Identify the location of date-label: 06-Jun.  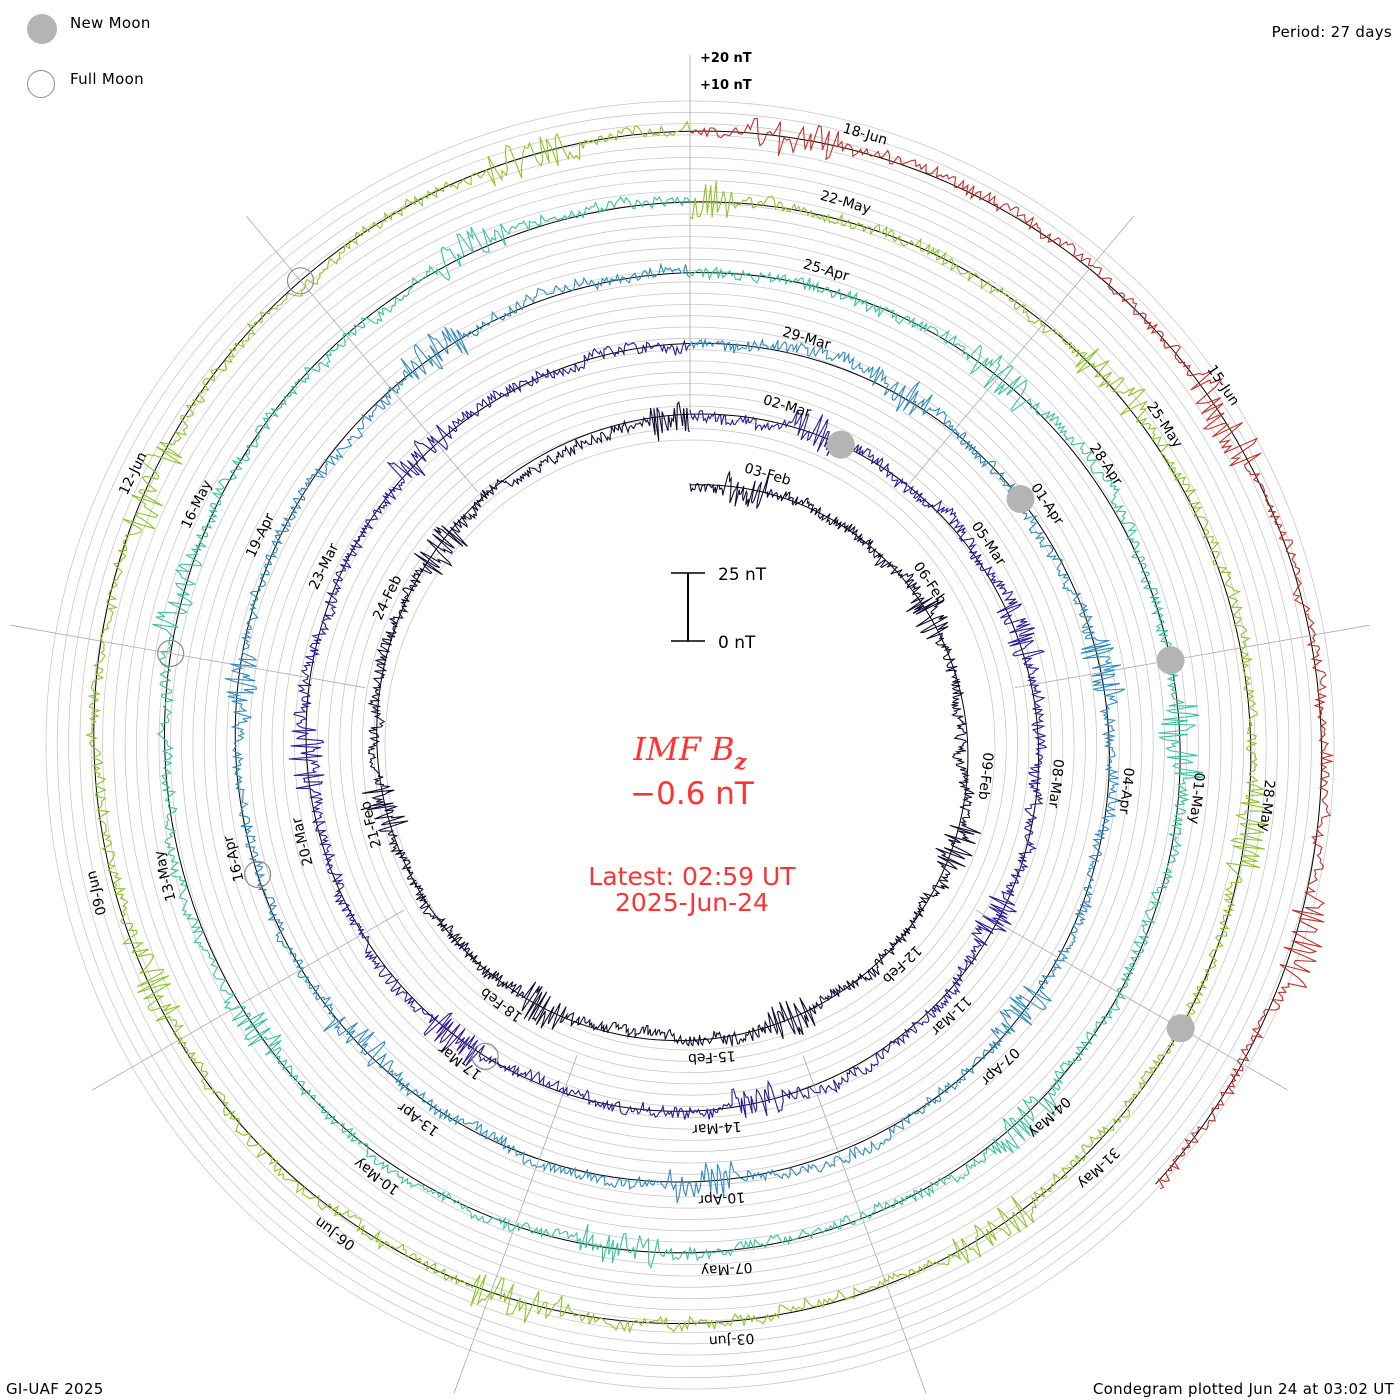
(335, 1233).